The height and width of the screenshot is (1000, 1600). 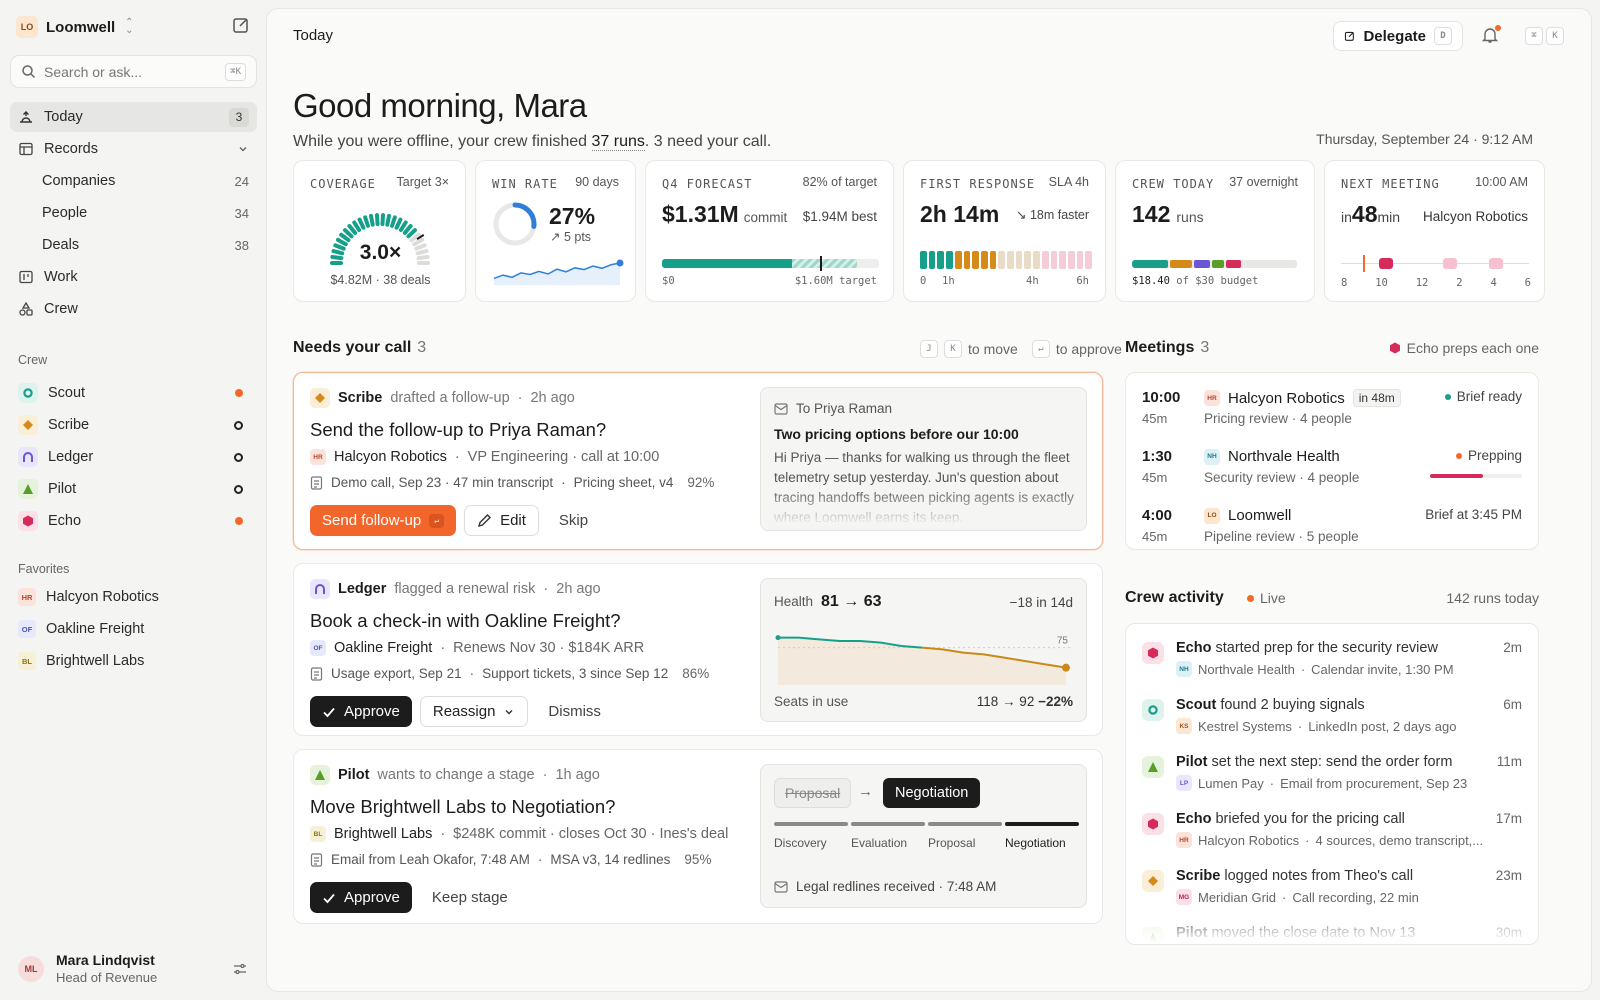 I want to click on nav-companies: Companies 24, so click(x=133, y=181).